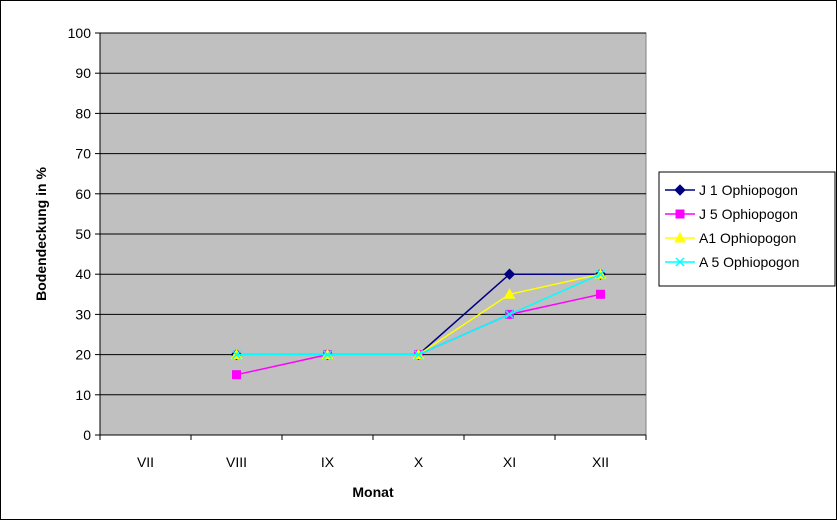  I want to click on series-layer, so click(418, 324).